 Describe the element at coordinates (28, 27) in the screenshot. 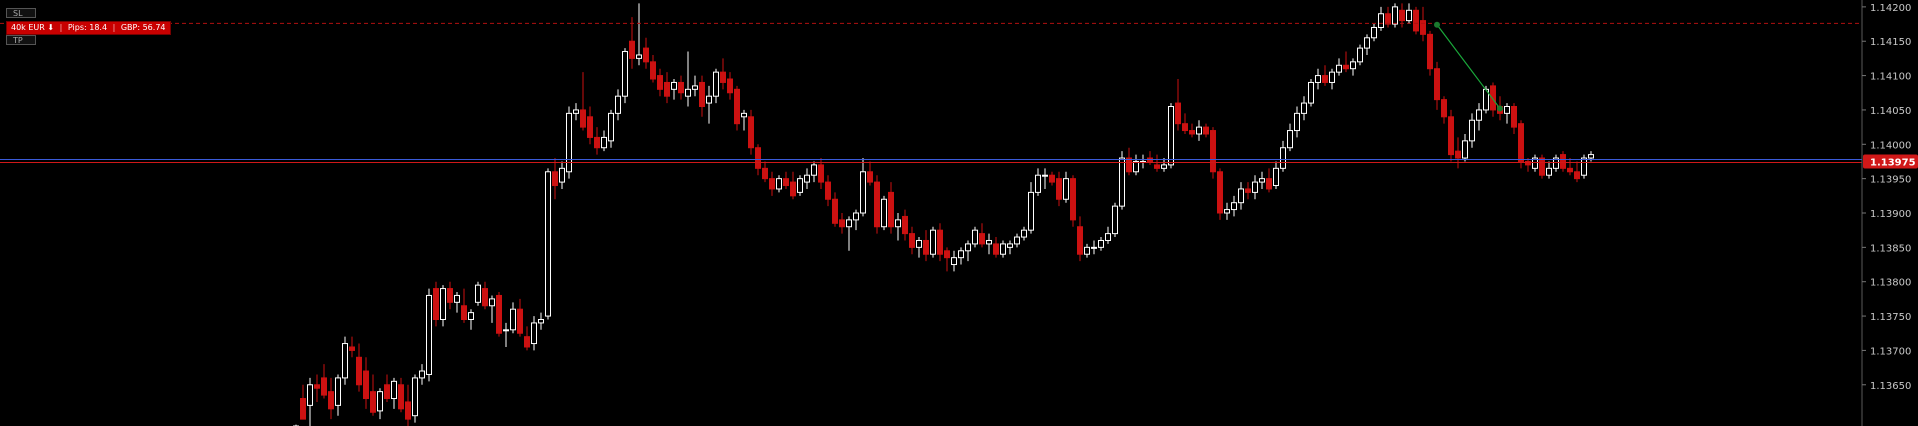

I see `order-volume: 40k EUR` at that location.